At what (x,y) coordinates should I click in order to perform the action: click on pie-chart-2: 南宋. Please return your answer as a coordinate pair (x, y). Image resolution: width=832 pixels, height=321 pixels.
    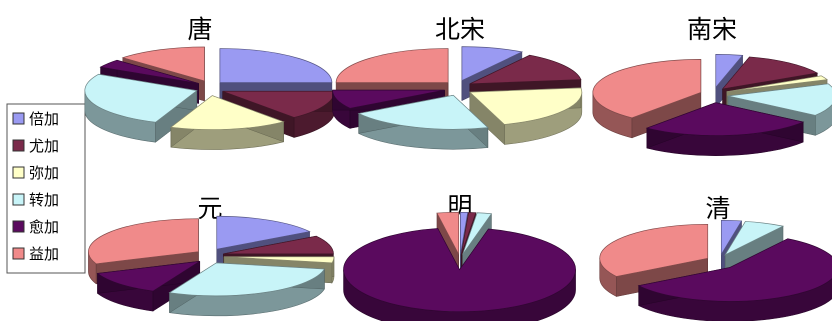
    Looking at the image, I should click on (712, 85).